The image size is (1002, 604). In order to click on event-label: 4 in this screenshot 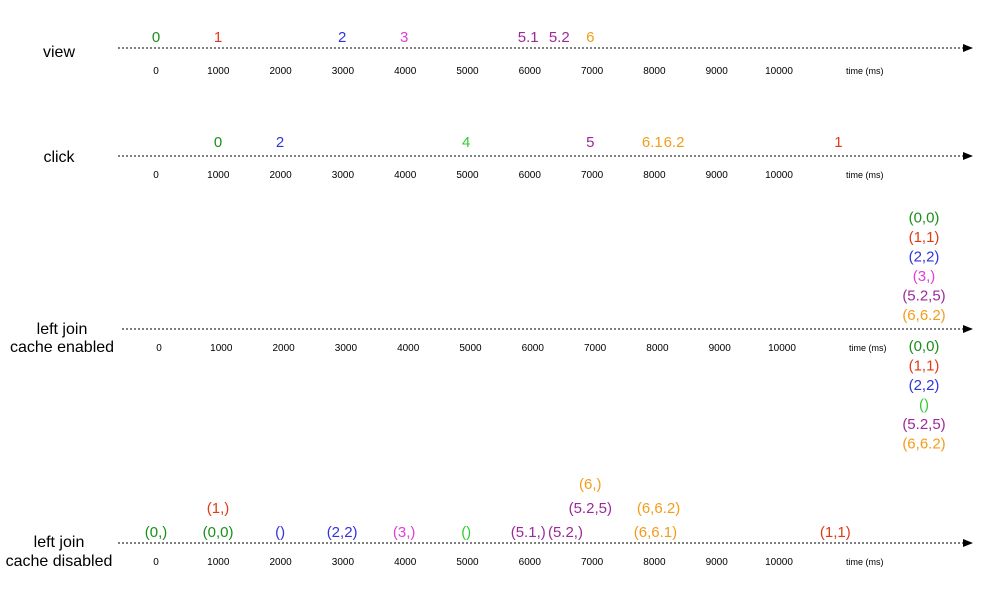, I will do `click(466, 142)`.